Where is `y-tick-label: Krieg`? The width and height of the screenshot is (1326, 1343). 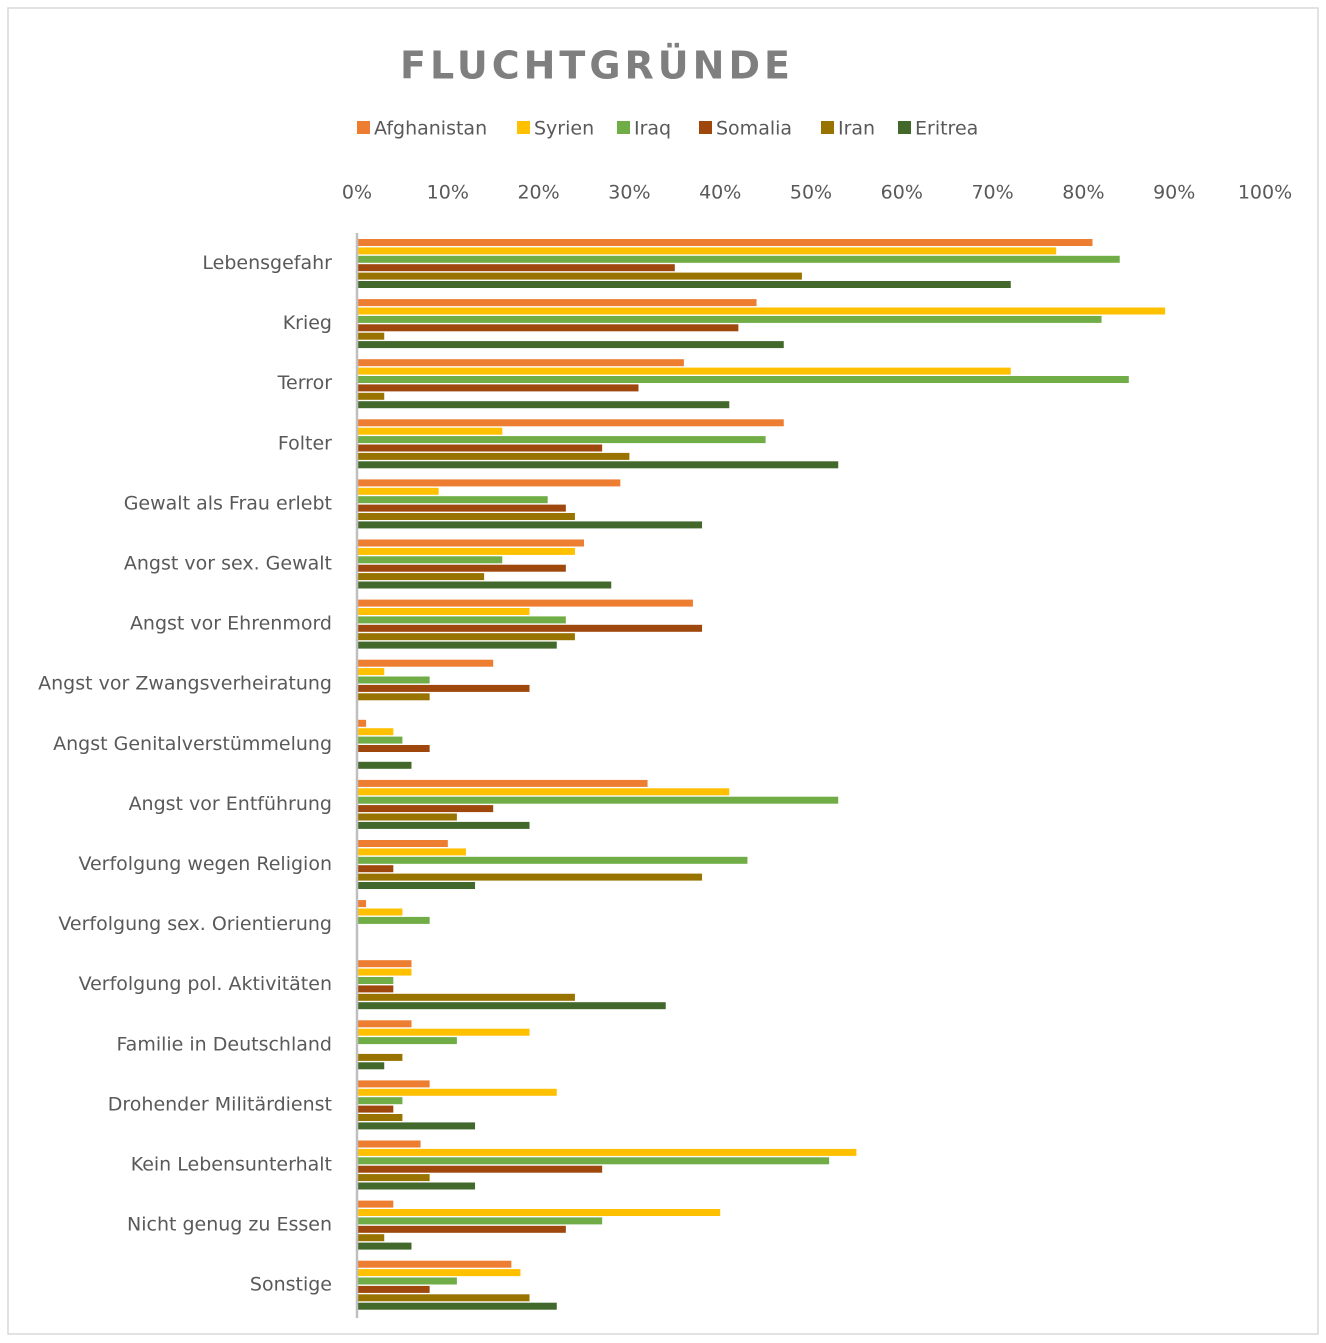 y-tick-label: Krieg is located at coordinates (307, 323).